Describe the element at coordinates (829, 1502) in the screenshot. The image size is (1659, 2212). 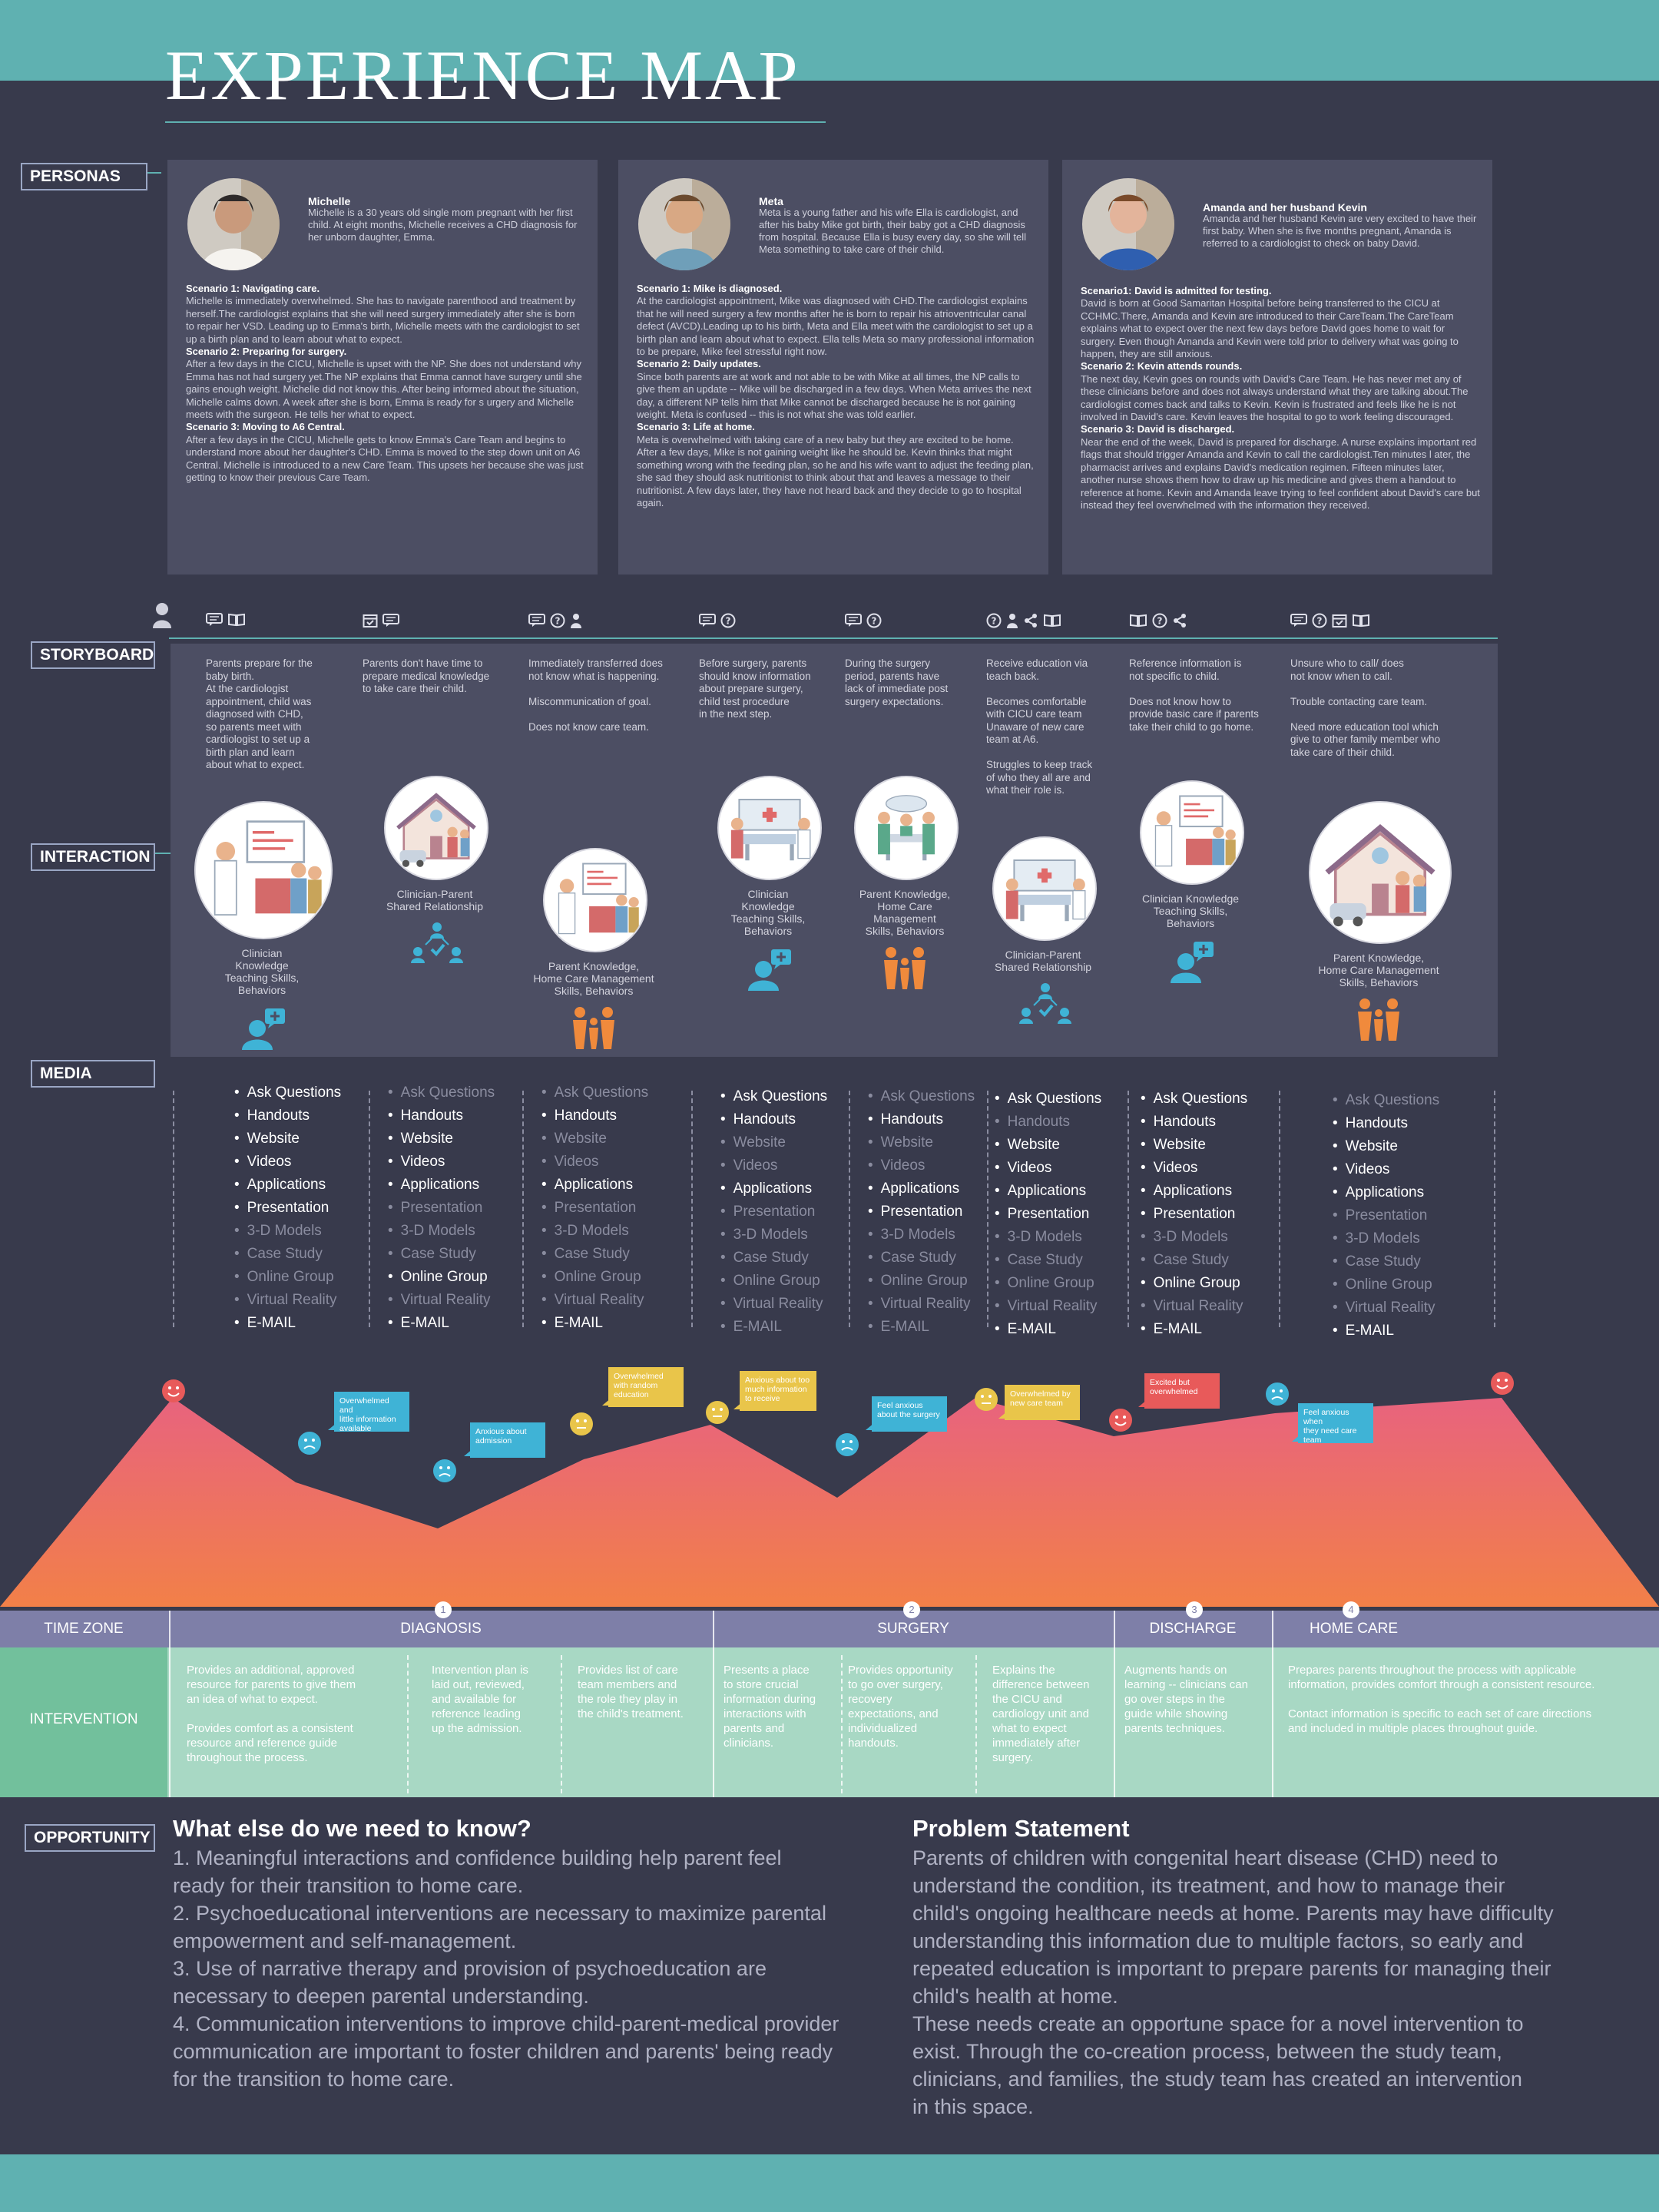
I see `emotion-curve` at that location.